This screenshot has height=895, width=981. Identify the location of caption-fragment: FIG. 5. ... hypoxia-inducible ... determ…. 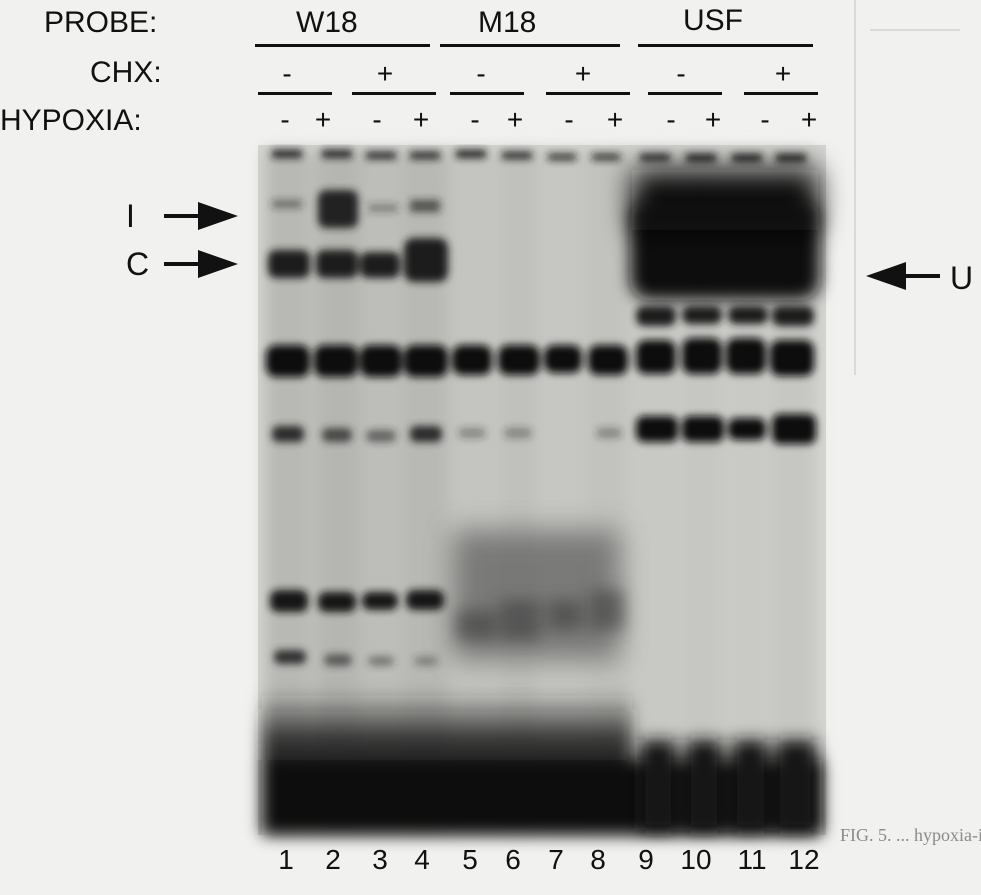
(910, 835).